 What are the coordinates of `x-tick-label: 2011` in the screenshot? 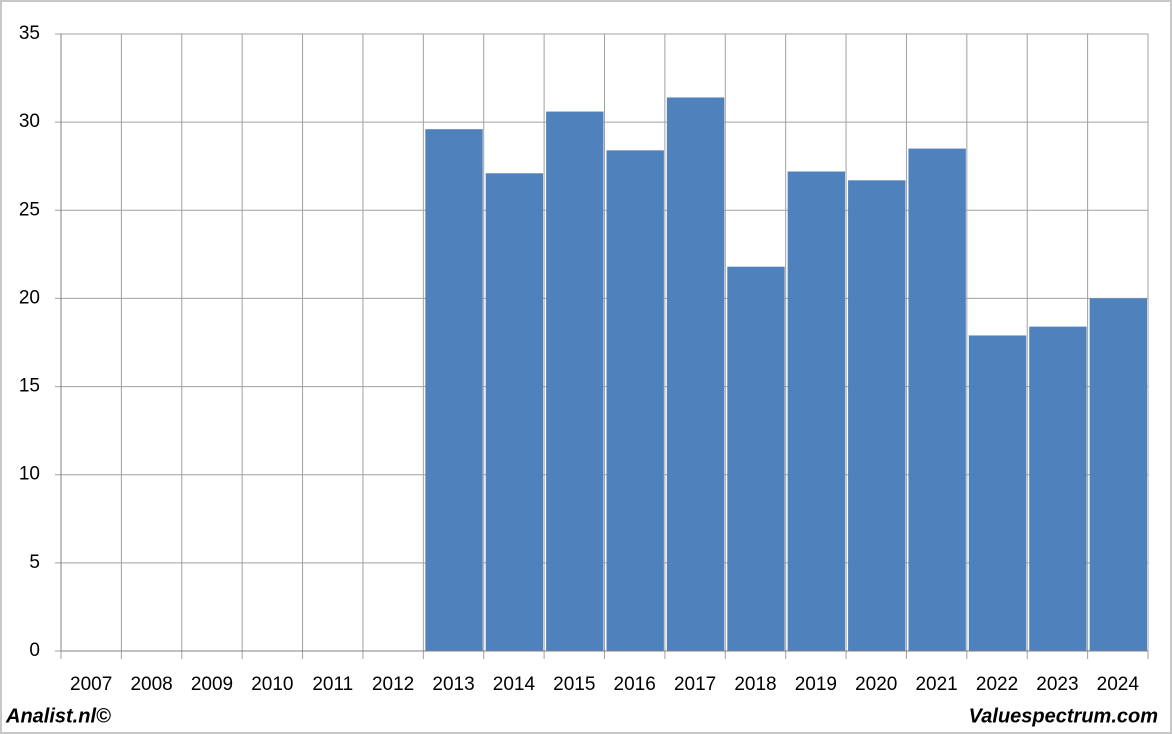 It's located at (332, 684).